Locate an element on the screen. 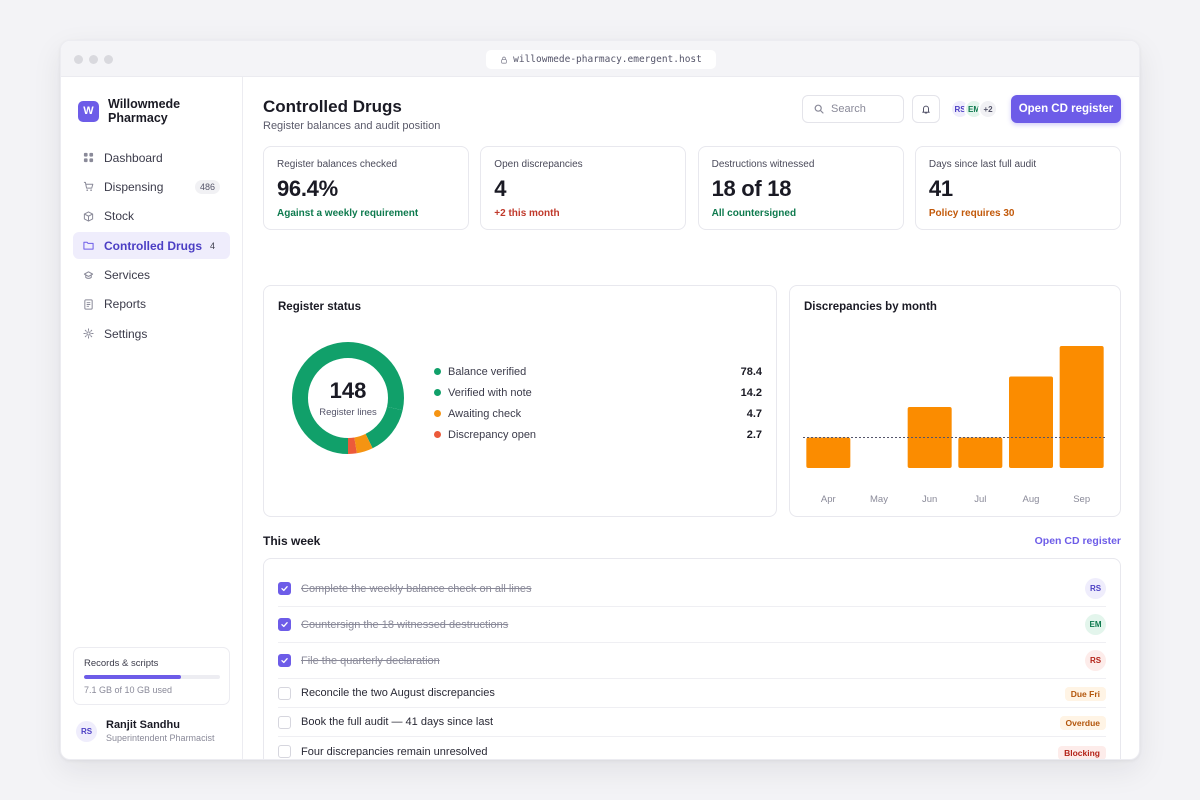 This screenshot has height=800, width=1200. kpi-label: Register balances checked is located at coordinates (337, 164).